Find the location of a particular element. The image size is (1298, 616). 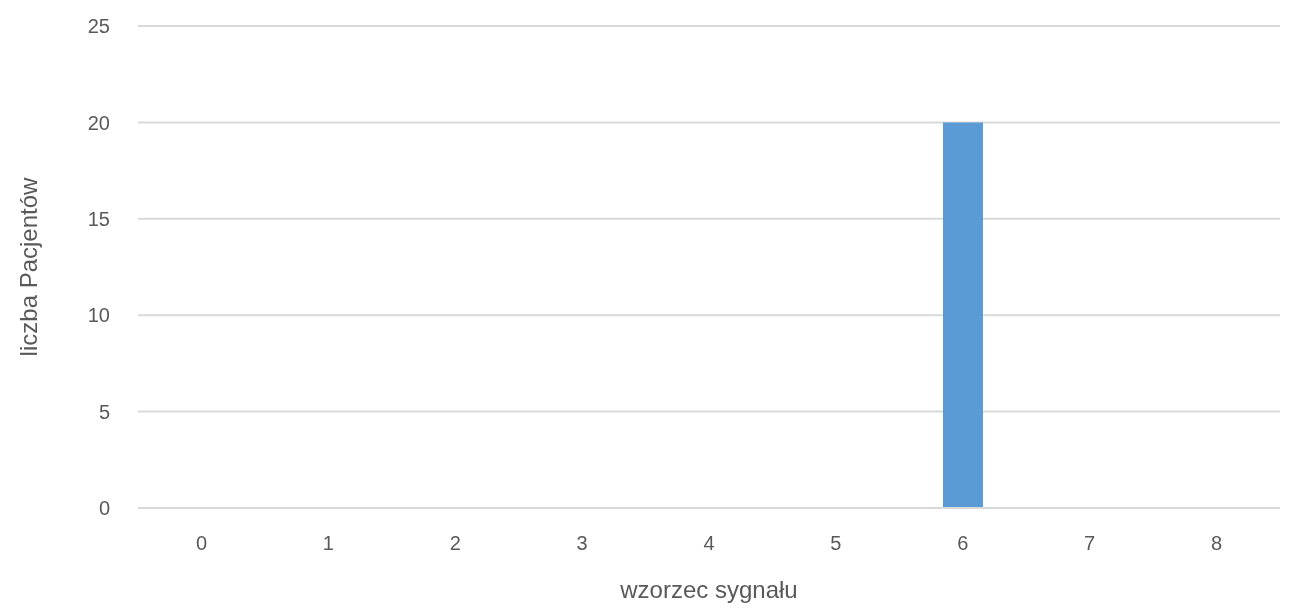

y-tick-label: 25 is located at coordinates (98, 26).